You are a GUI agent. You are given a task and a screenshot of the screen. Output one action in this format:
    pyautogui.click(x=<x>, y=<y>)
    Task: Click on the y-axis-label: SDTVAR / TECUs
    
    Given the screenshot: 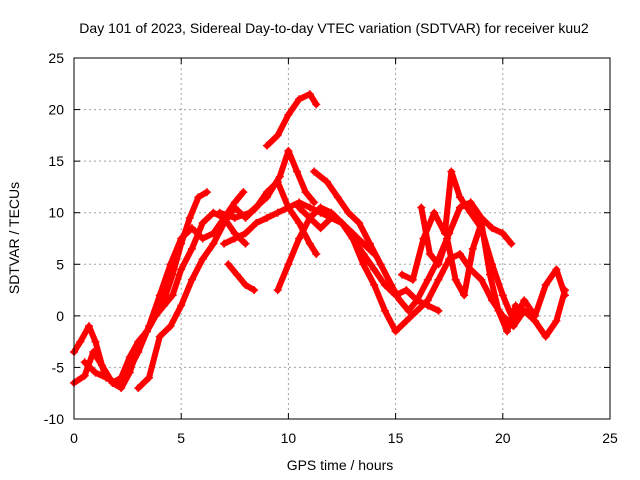 What is the action you would take?
    pyautogui.click(x=14, y=238)
    